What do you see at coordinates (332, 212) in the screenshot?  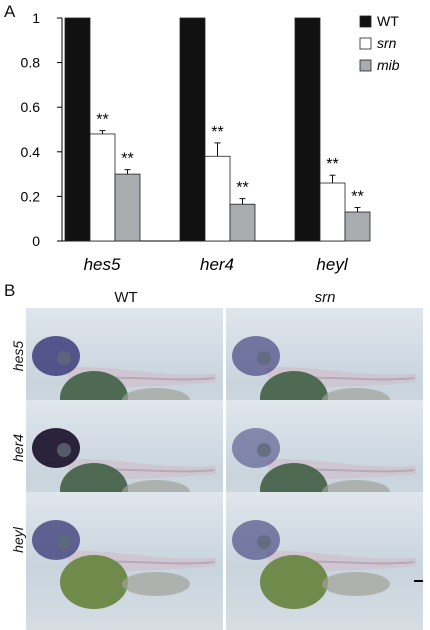 I see `bar-srn-heyl` at bounding box center [332, 212].